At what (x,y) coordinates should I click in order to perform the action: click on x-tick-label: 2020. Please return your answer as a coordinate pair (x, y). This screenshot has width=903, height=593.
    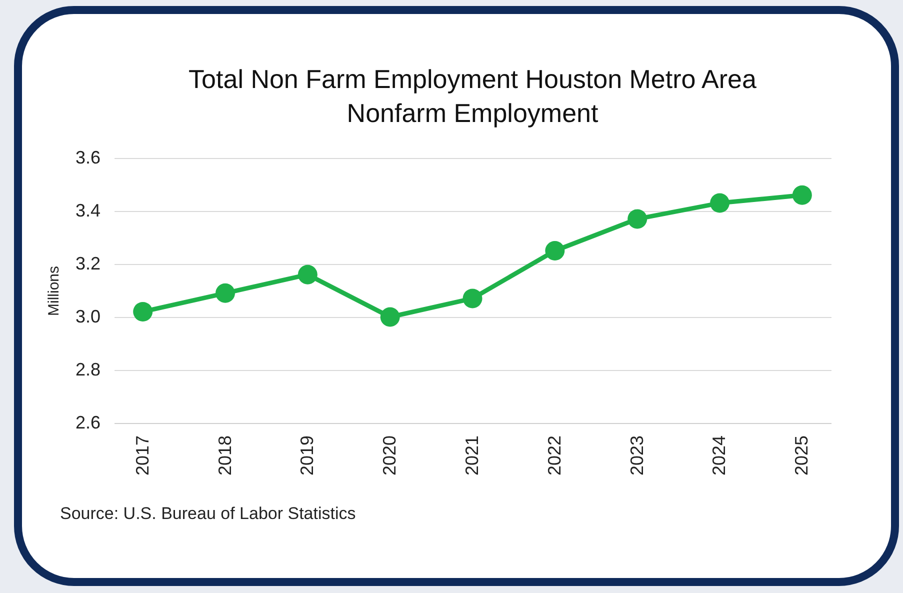
    Looking at the image, I should click on (390, 456).